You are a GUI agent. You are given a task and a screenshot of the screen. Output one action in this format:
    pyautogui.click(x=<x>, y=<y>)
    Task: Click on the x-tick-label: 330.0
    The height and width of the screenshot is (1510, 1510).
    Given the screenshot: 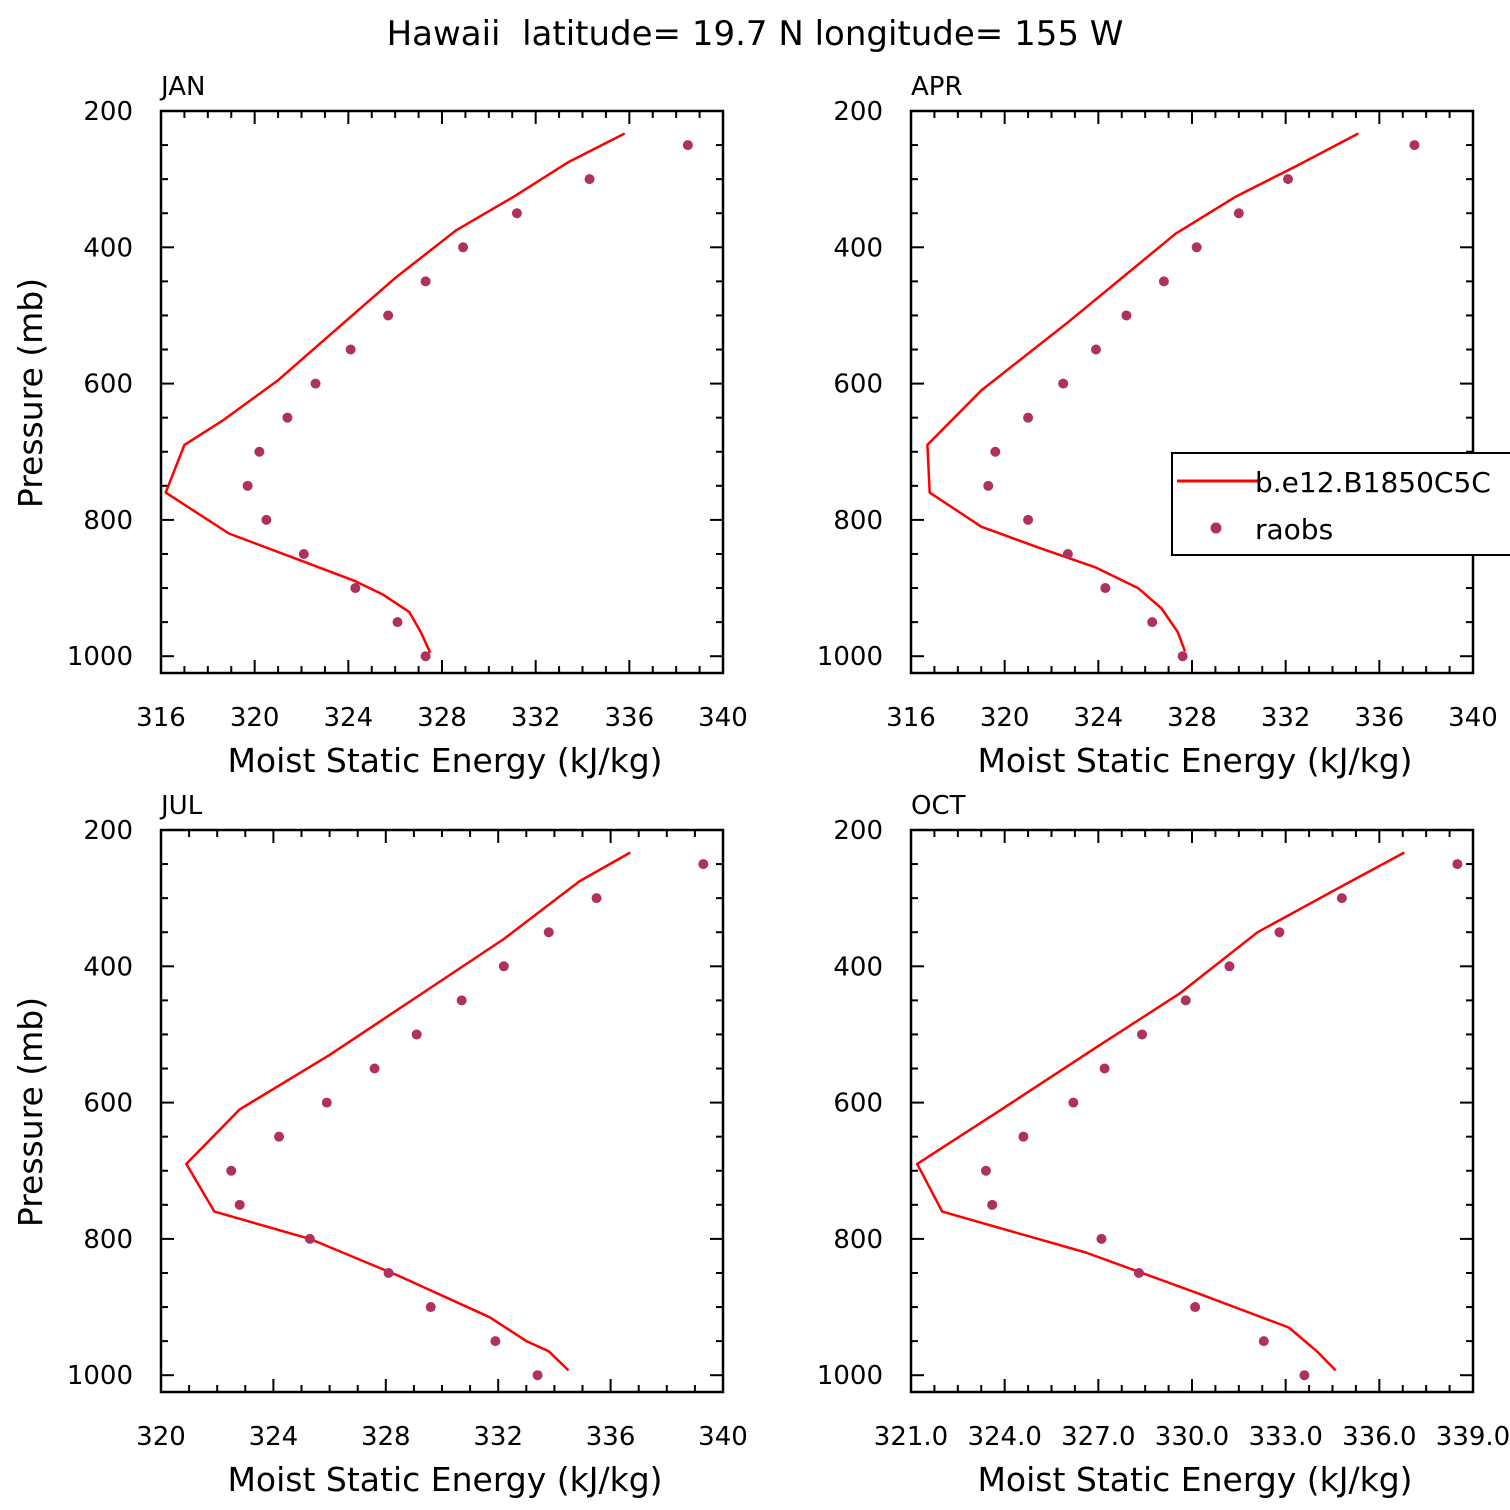 What is the action you would take?
    pyautogui.click(x=1192, y=1437)
    